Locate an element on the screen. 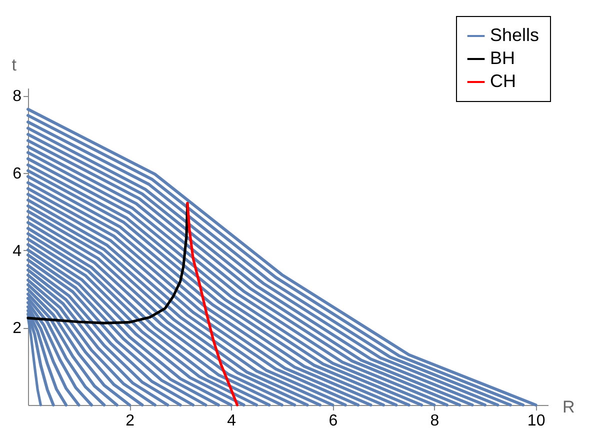  legend-label: Shells is located at coordinates (515, 35).